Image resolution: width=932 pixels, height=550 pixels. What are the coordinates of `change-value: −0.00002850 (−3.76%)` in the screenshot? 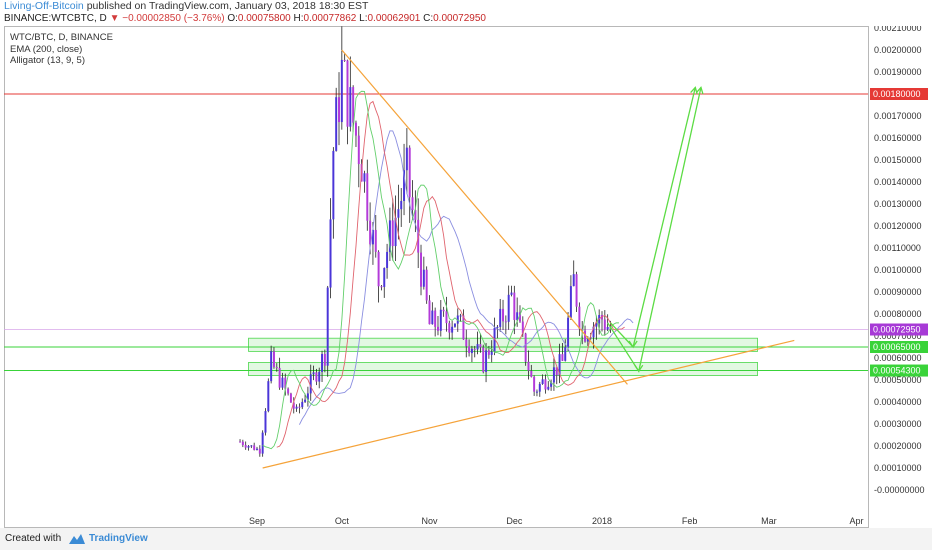 It's located at (173, 18).